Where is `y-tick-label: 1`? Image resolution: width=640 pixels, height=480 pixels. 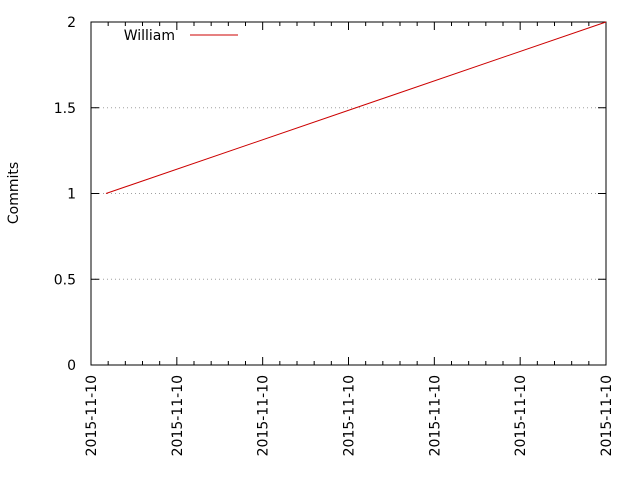
y-tick-label: 1 is located at coordinates (71, 195).